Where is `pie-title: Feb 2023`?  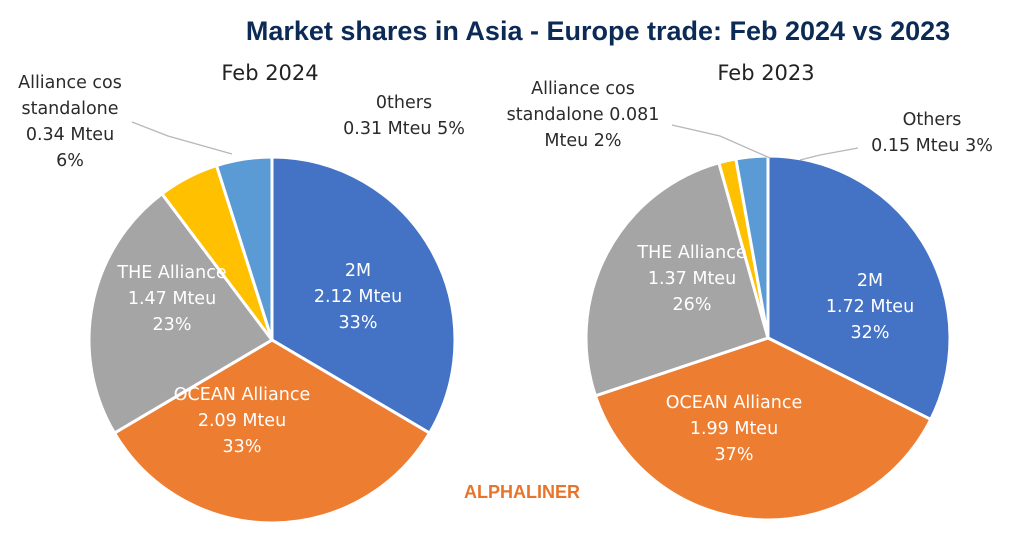 pie-title: Feb 2023 is located at coordinates (765, 73).